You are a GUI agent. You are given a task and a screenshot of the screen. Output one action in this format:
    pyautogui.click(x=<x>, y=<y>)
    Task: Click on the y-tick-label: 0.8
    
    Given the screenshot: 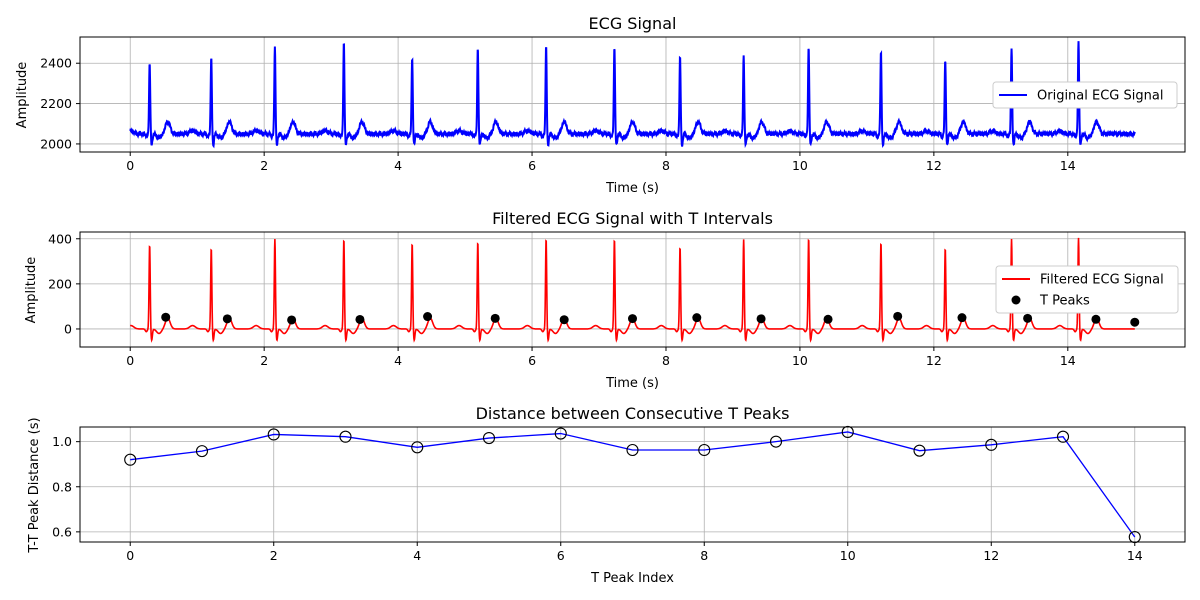 What is the action you would take?
    pyautogui.click(x=62, y=486)
    